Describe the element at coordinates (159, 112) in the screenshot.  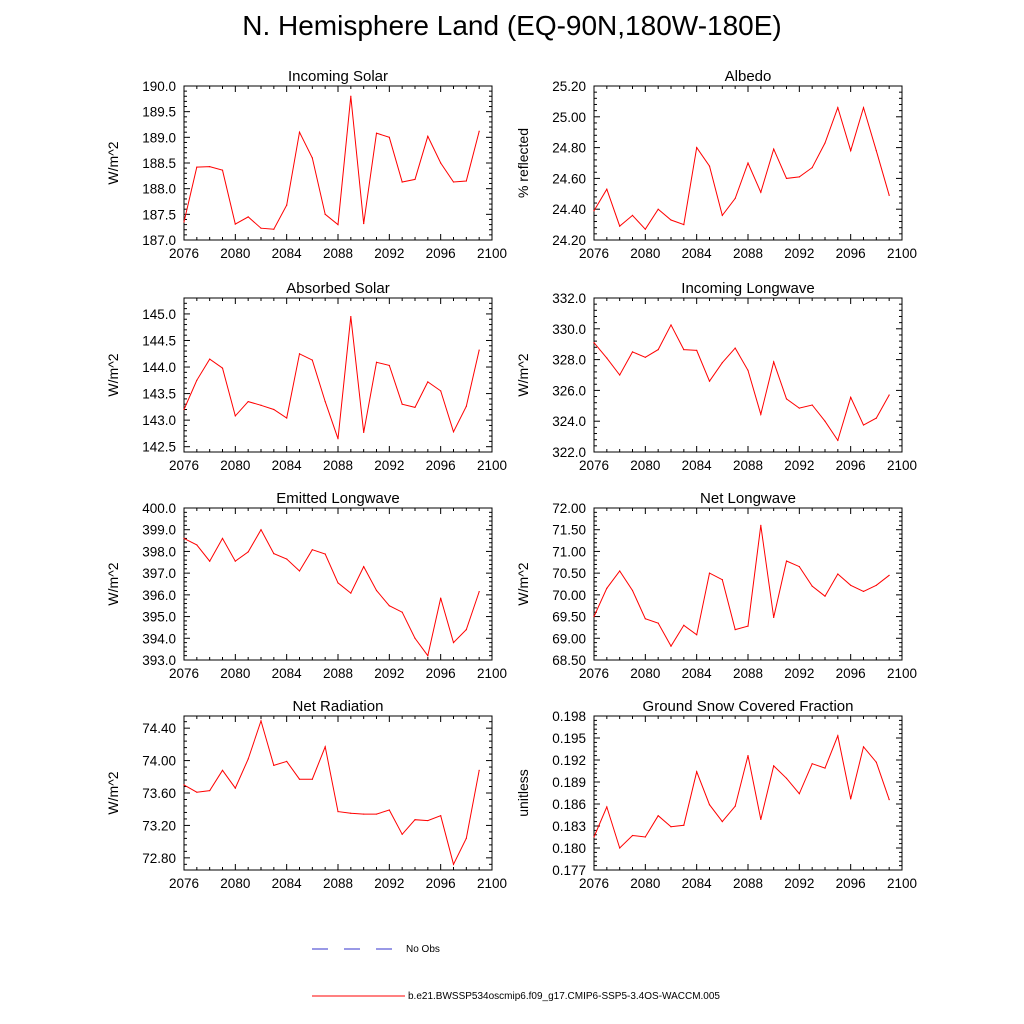
I see `y-tick-label: 189.5` at that location.